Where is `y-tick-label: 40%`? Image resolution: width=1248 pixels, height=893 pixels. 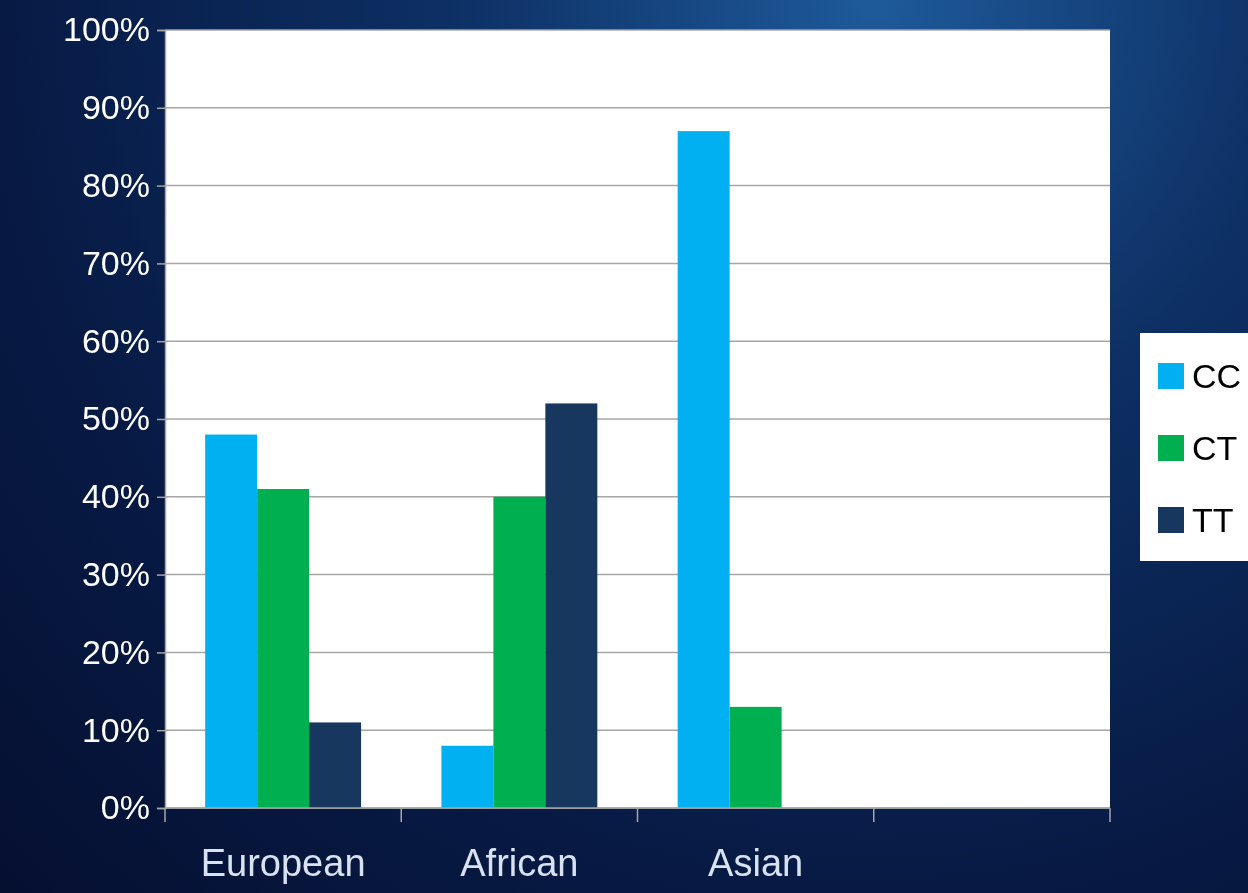 y-tick-label: 40% is located at coordinates (115, 496).